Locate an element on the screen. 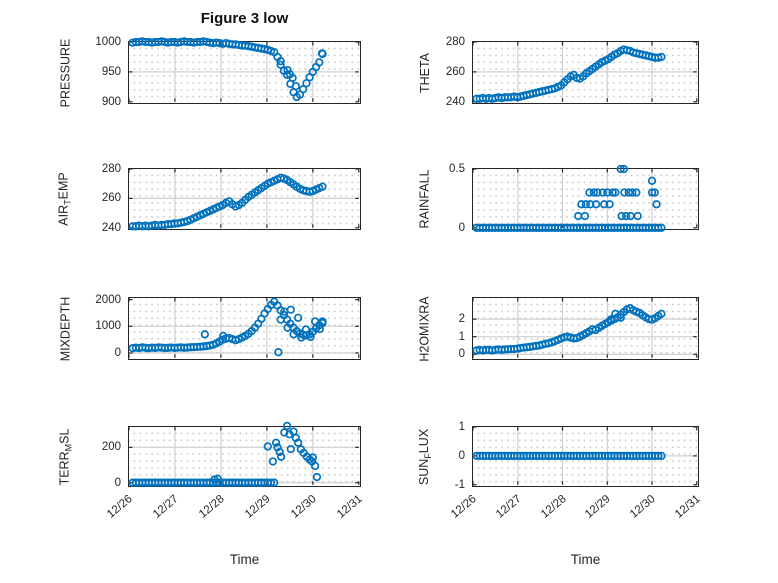 The image size is (778, 583). subplot-sunflux is located at coordinates (585, 456).